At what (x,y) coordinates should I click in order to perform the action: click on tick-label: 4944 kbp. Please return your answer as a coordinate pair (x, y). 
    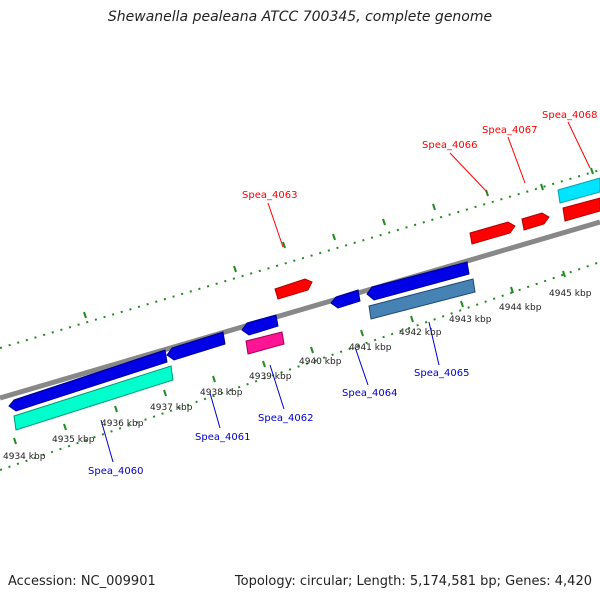
    Looking at the image, I should click on (520, 308).